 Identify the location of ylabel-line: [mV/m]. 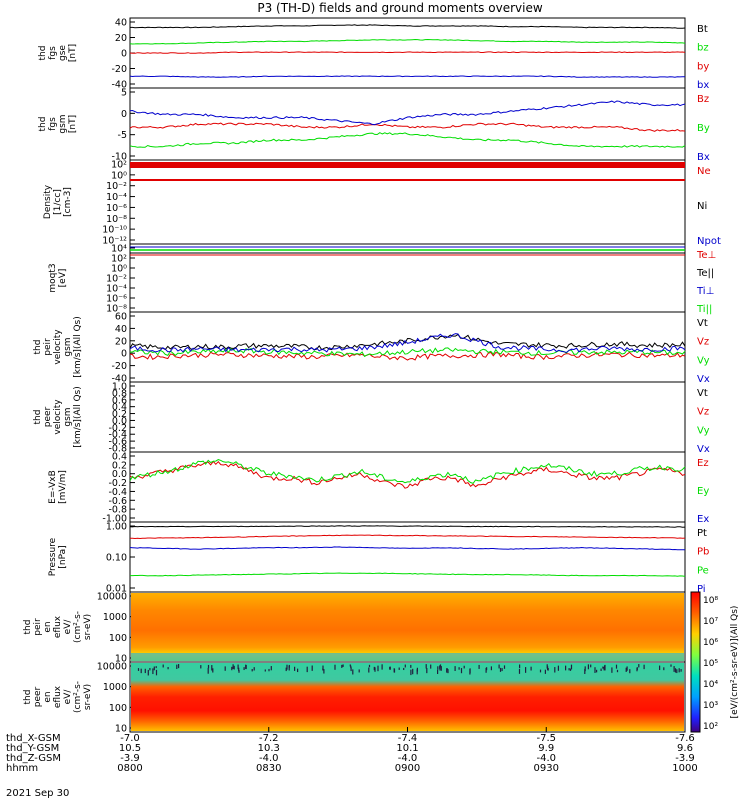
(63, 487).